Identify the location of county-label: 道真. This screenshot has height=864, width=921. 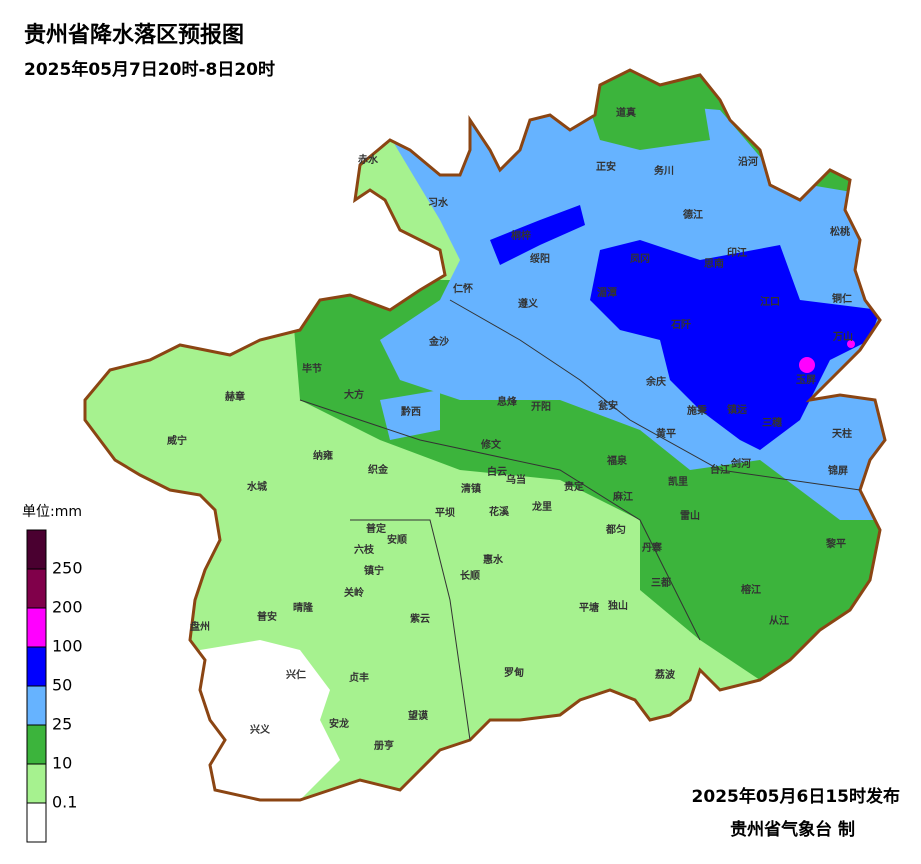
(626, 112).